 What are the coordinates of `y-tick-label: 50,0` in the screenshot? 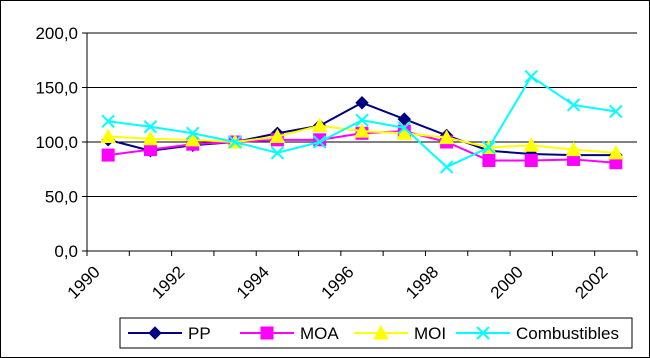 It's located at (61, 197).